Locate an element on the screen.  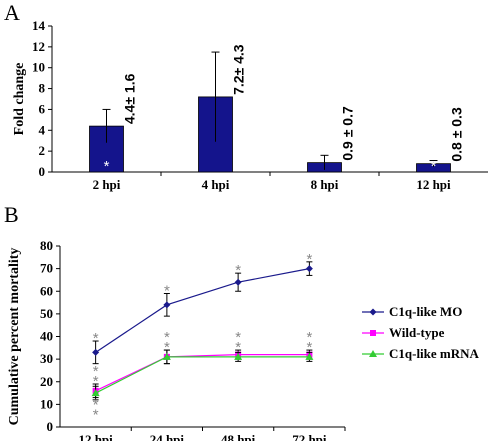
y-tick-label-b: 60 is located at coordinates (46, 290).